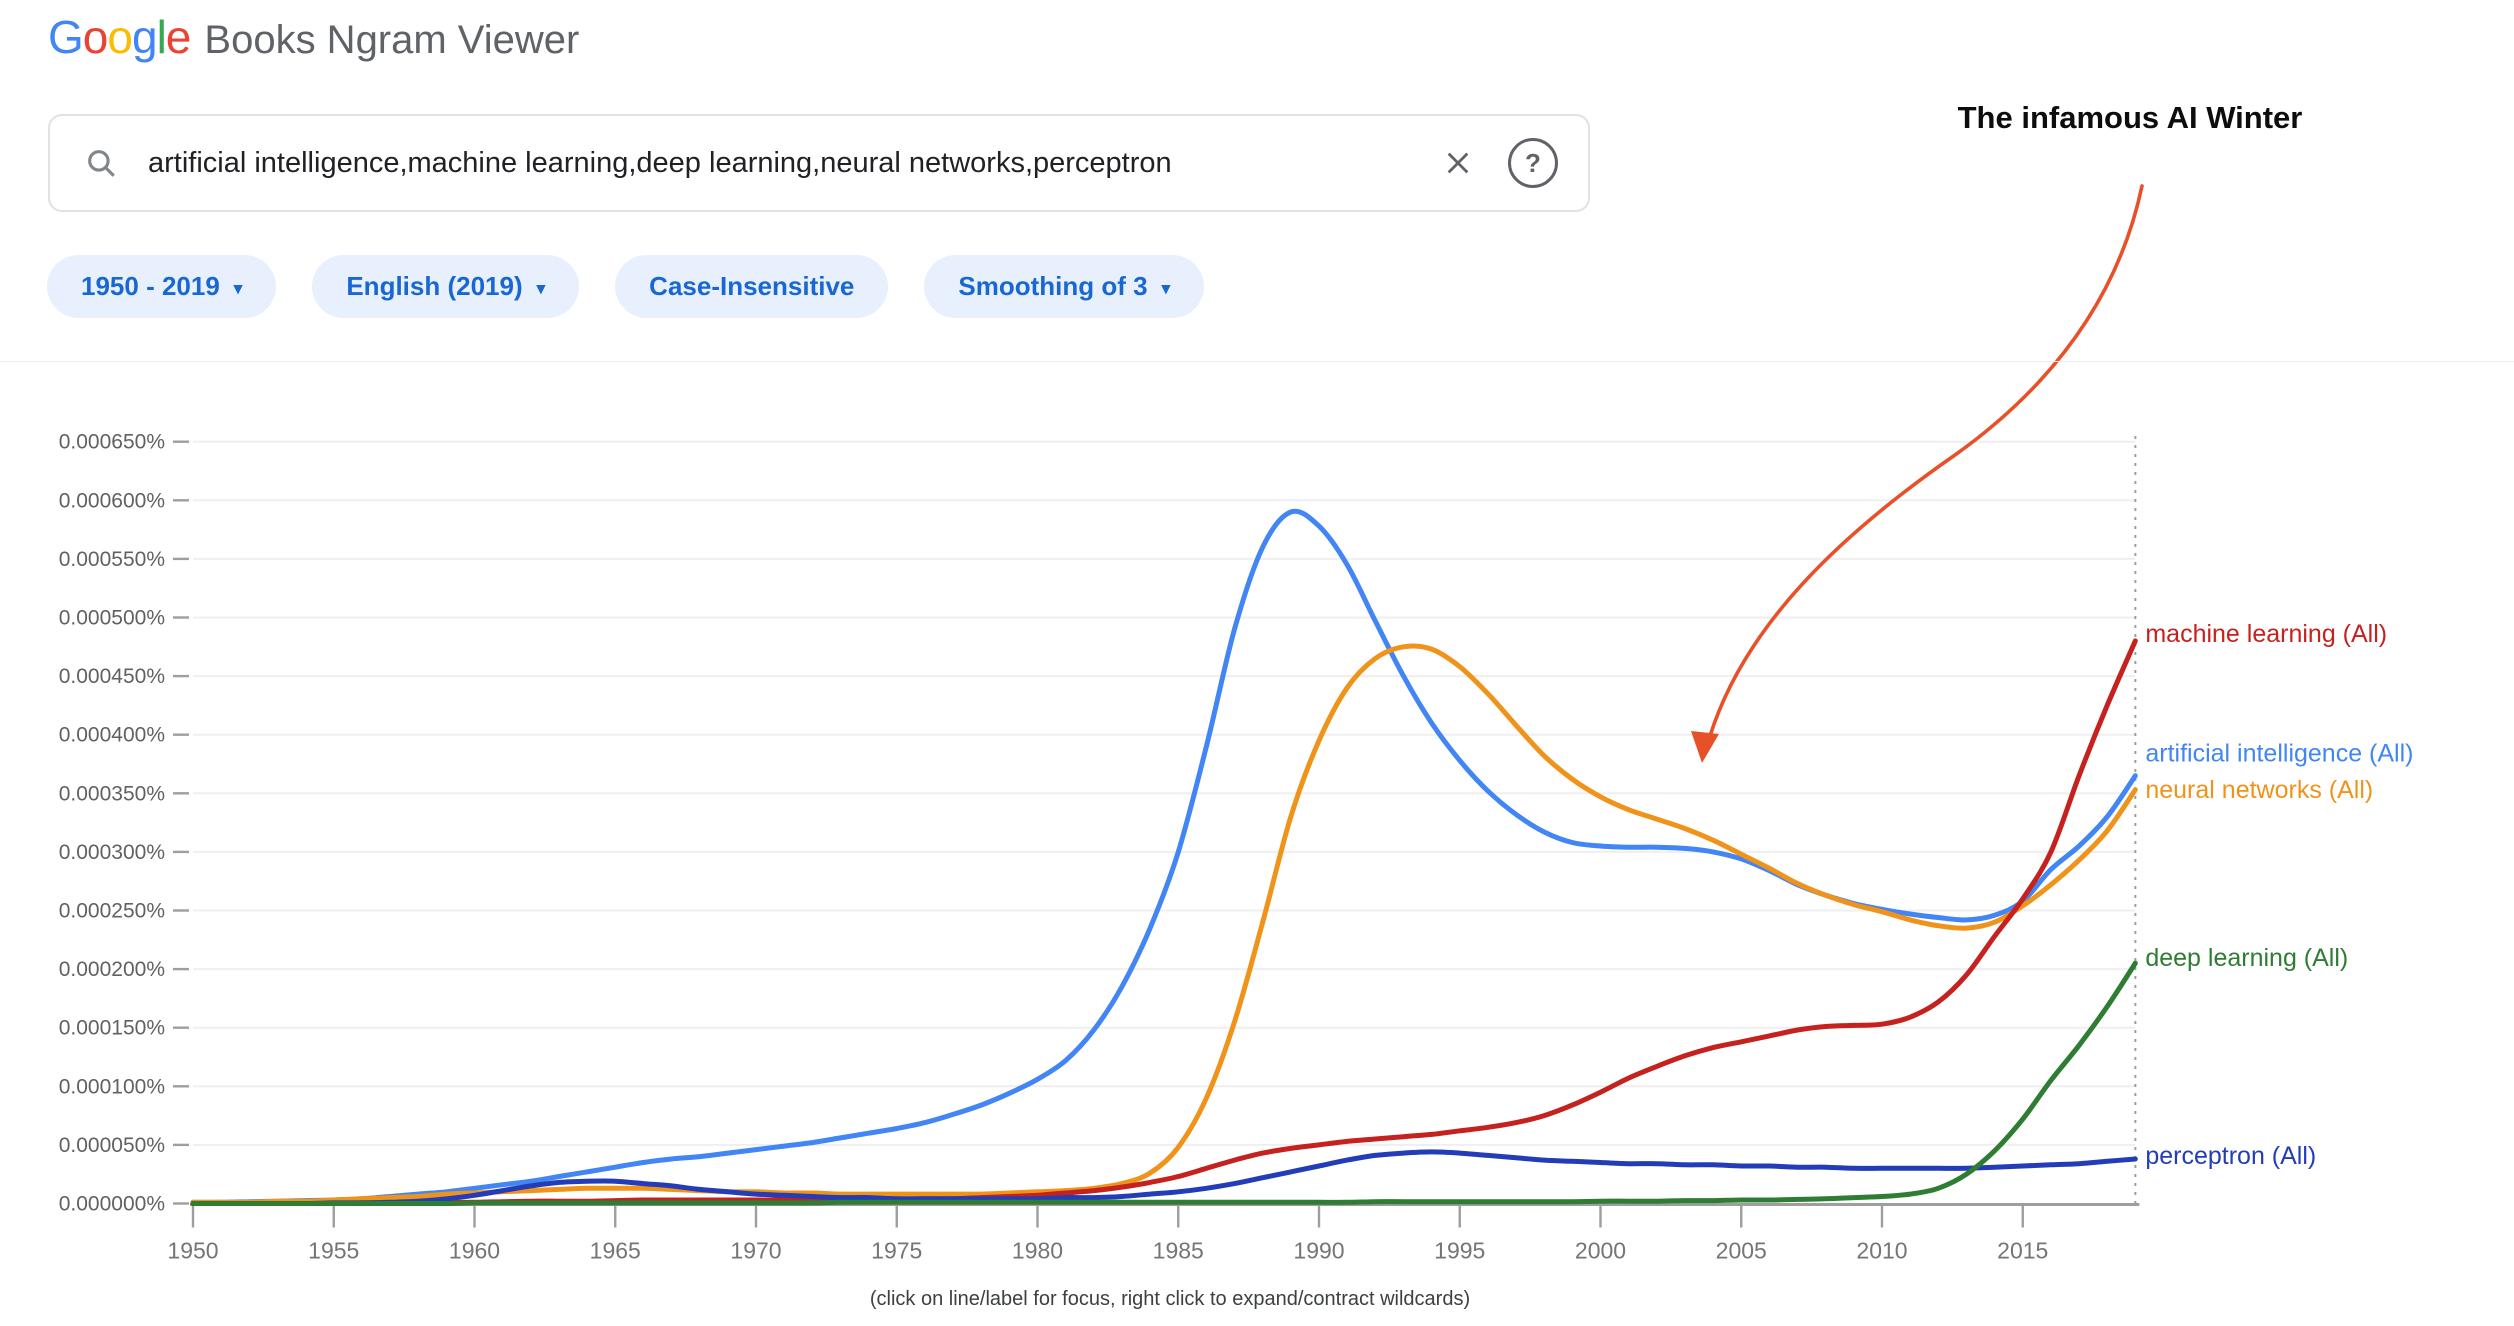 This screenshot has width=2514, height=1326. Describe the element at coordinates (392, 40) in the screenshot. I see `page-title: Books Ngram Viewer` at that location.